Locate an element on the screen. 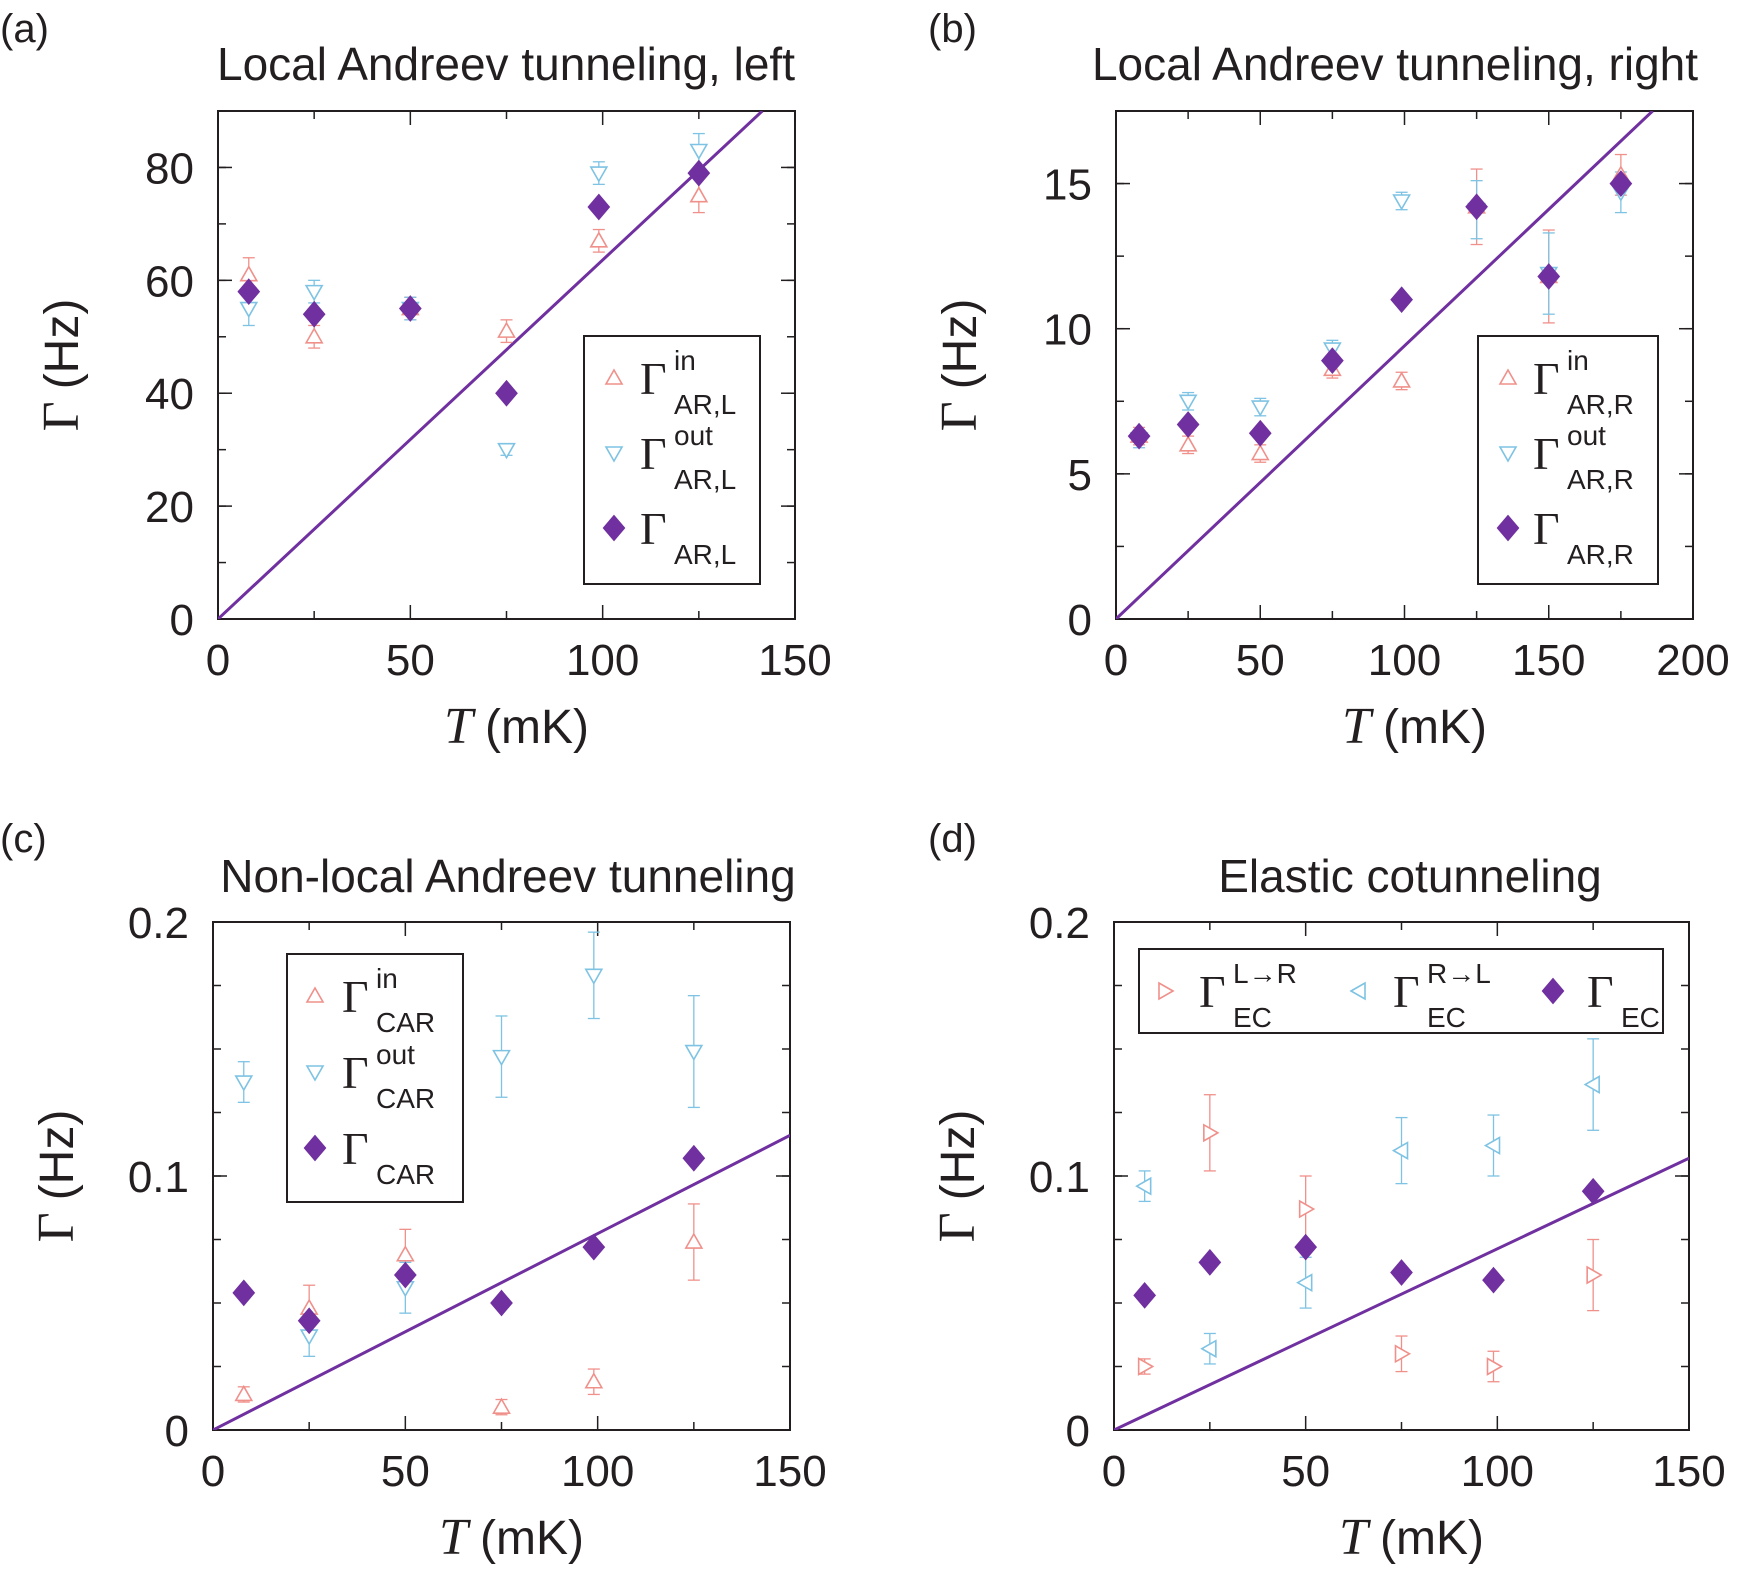 Image resolution: width=1759 pixels, height=1584 pixels. y-tick-label: 5 is located at coordinates (1080, 475).